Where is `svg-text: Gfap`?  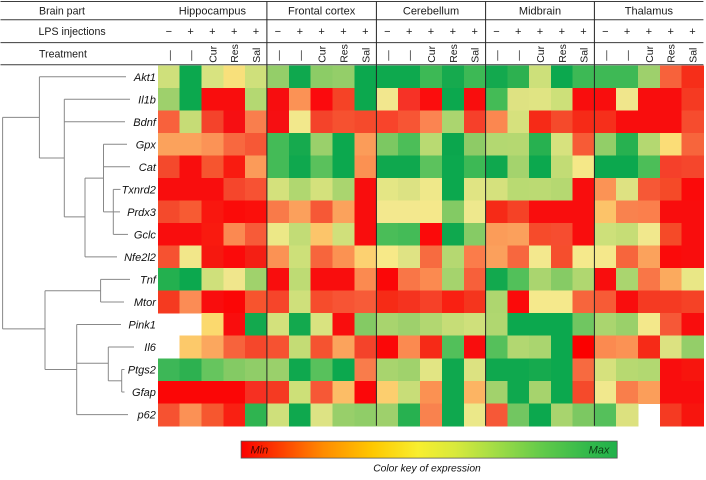
svg-text: Gfap is located at coordinates (144, 393).